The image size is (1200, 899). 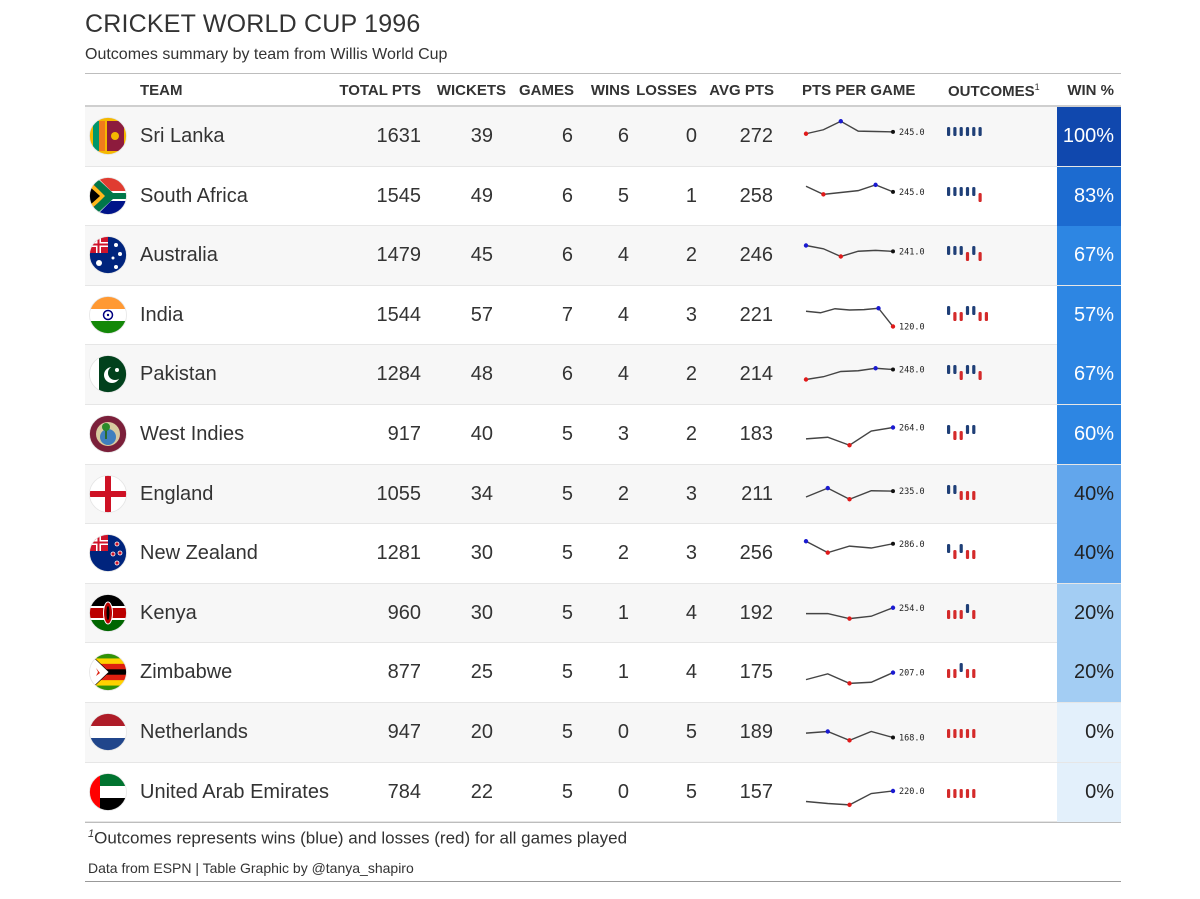 I want to click on header-pts-per-game: PTS PER GAME, so click(x=859, y=90).